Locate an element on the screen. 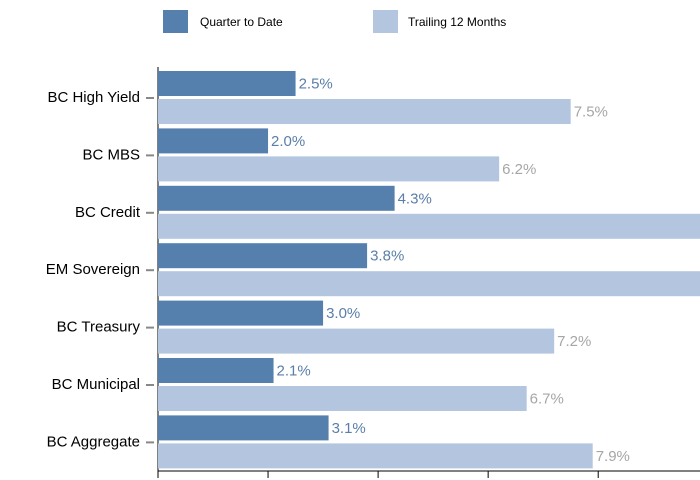  y-tick-label: BC Municipal is located at coordinates (96, 384).